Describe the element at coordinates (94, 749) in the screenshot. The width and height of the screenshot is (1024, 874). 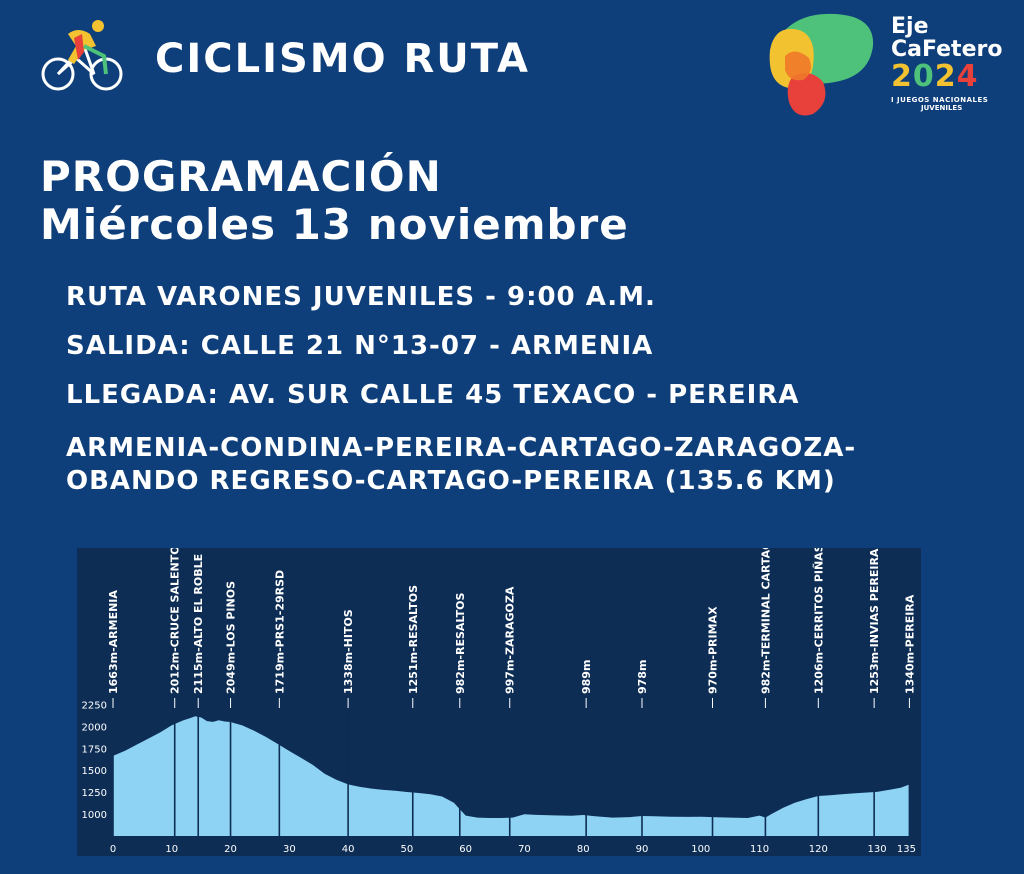
I see `y-tick-label: 1750` at that location.